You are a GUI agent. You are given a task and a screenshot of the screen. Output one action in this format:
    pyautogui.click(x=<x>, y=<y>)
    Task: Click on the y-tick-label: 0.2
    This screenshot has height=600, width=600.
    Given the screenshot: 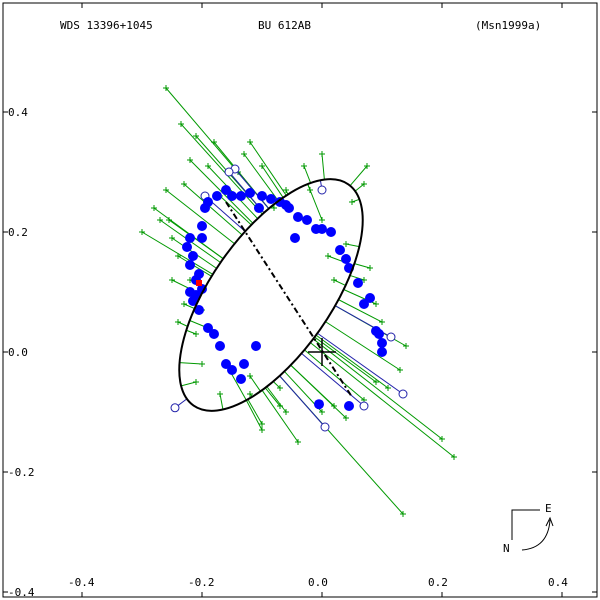 What is the action you would take?
    pyautogui.click(x=18, y=232)
    